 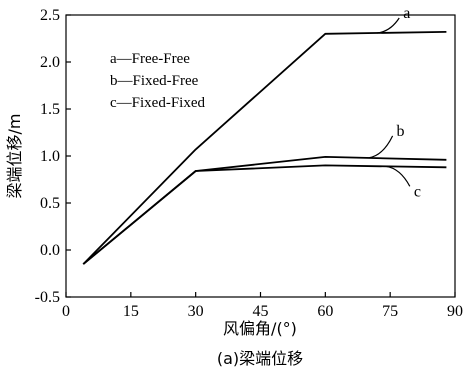 I want to click on x-tick-label: 45, so click(x=261, y=311).